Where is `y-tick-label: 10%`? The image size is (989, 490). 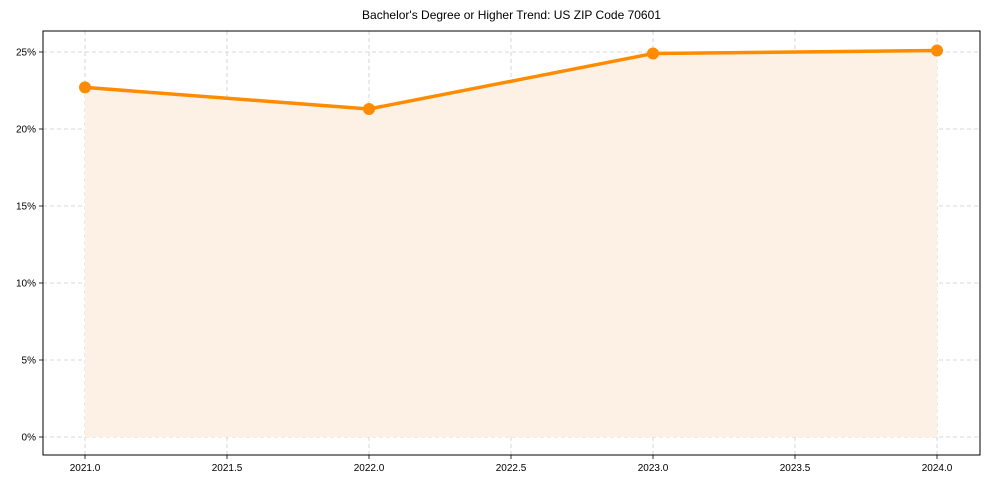 y-tick-label: 10% is located at coordinates (26, 284).